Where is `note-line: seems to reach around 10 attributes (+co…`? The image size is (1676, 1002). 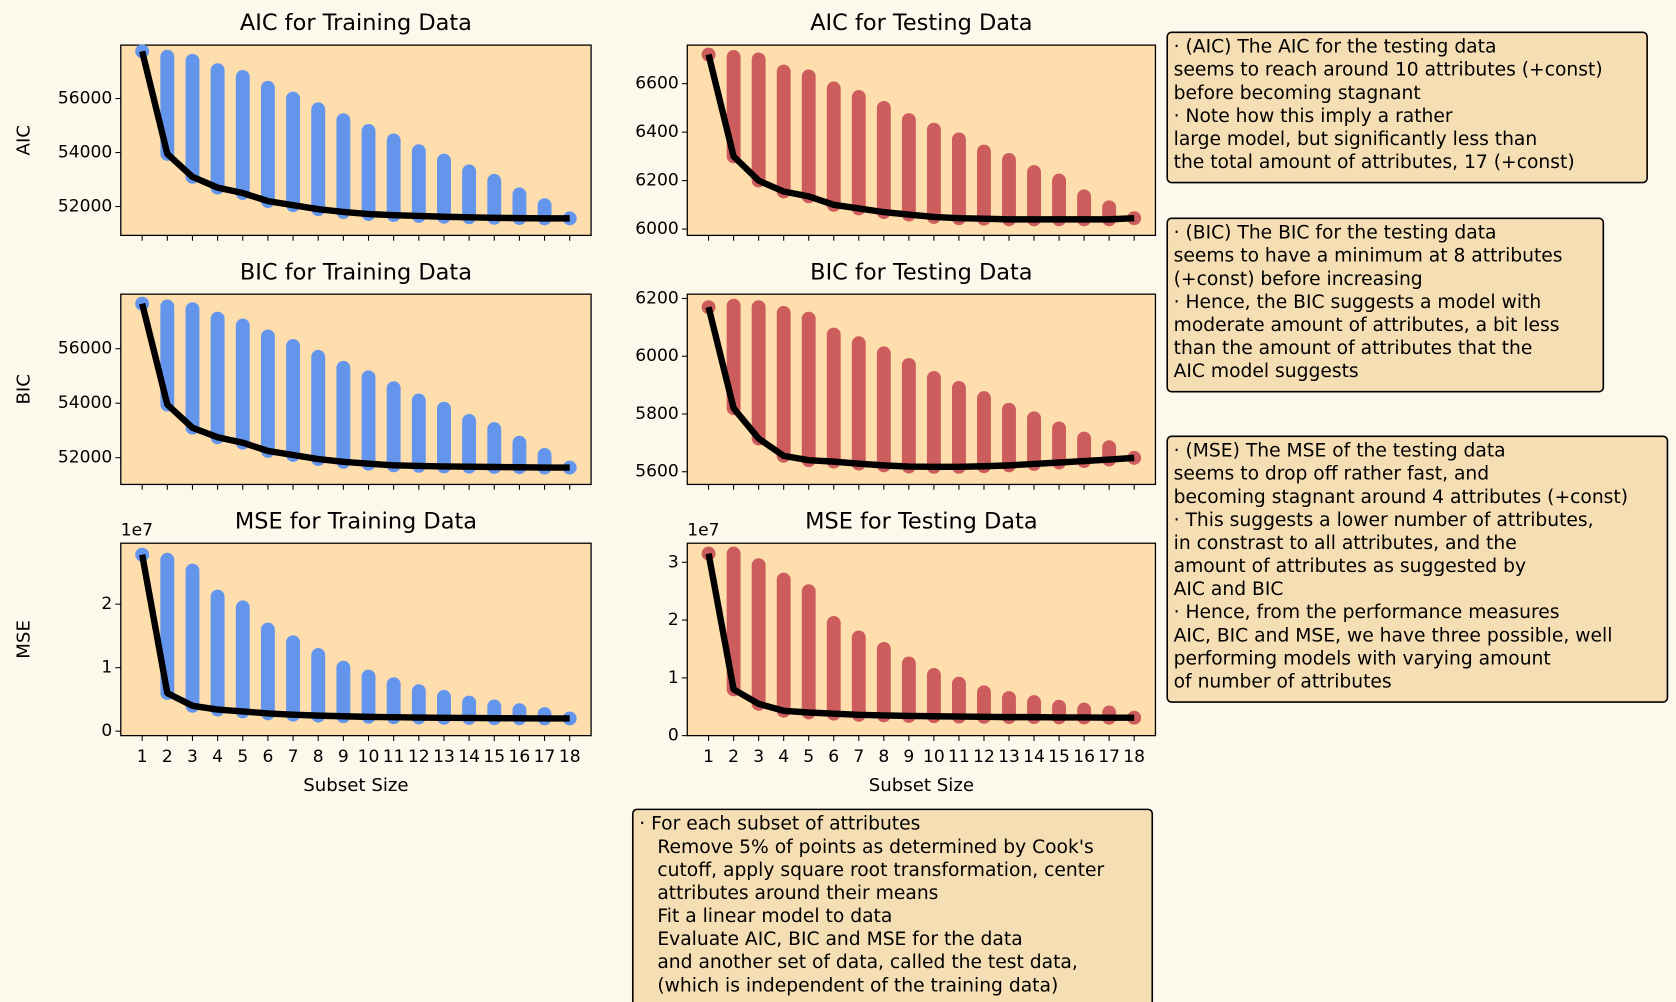 note-line: seems to reach around 10 attributes (+co… is located at coordinates (1388, 70).